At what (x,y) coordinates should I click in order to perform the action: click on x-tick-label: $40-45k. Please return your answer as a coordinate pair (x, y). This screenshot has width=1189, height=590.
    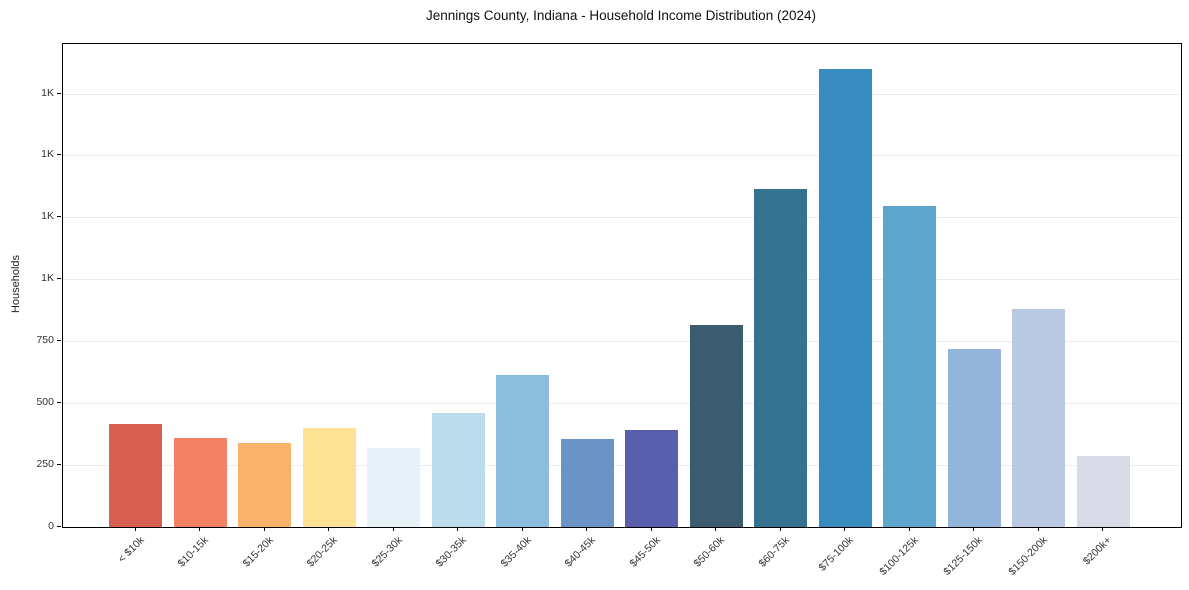
    Looking at the image, I should click on (580, 552).